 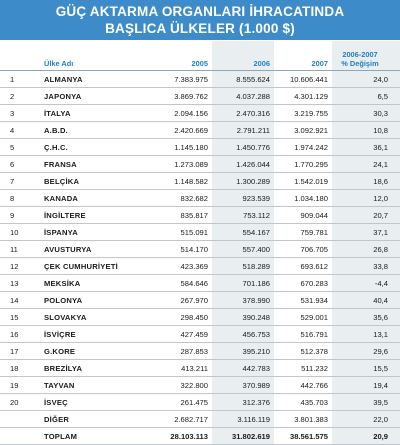 I want to click on header-2007: 2007, so click(x=303, y=56).